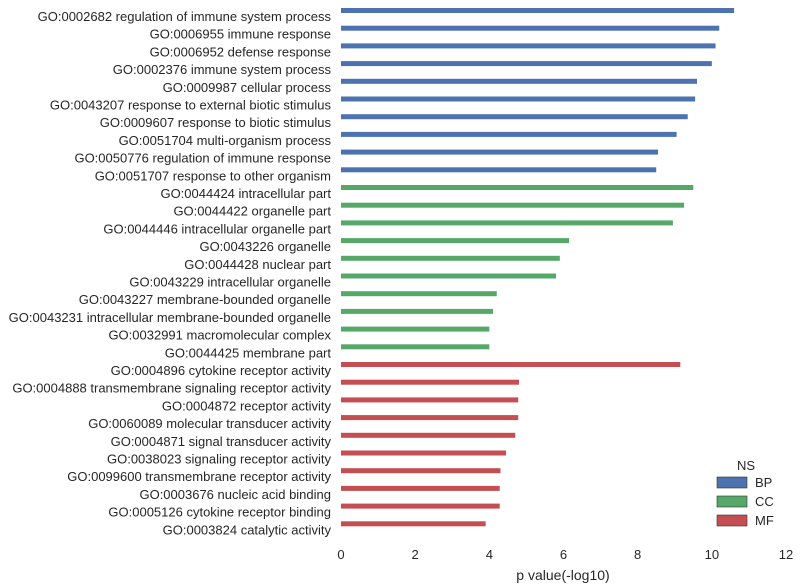 The width and height of the screenshot is (800, 587). What do you see at coordinates (216, 122) in the screenshot?
I see `category-label-7: GO:0009607 response to biotic stimulus` at bounding box center [216, 122].